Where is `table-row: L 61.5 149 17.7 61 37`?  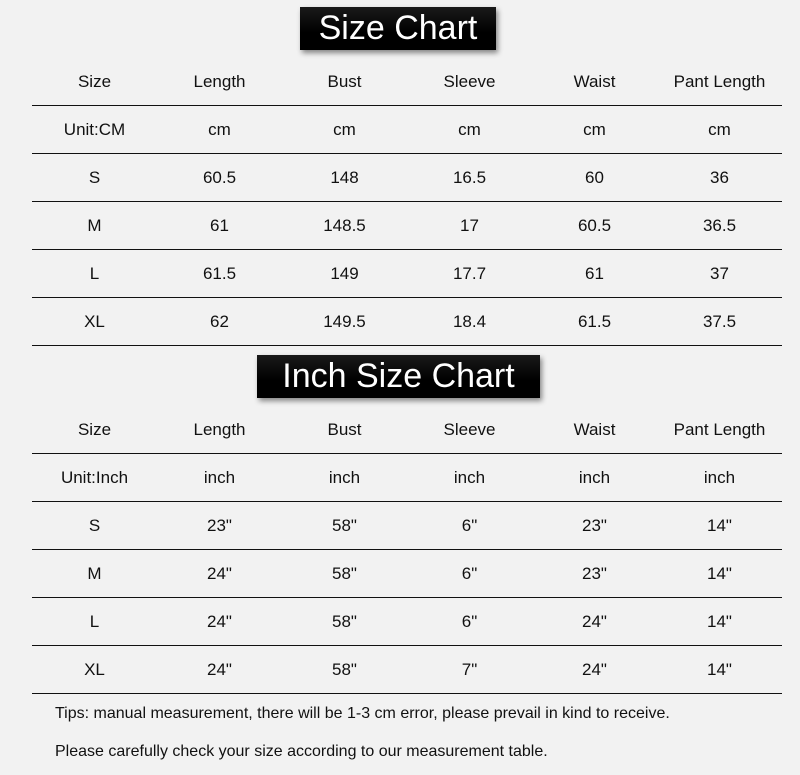
table-row: L 61.5 149 17.7 61 37 is located at coordinates (407, 274).